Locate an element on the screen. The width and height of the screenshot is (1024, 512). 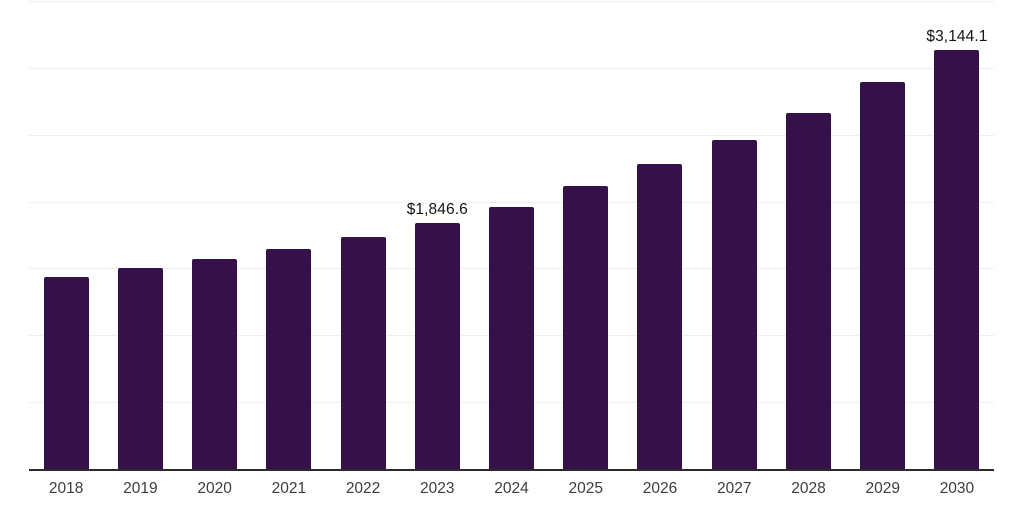
x-tick-2019: 2019 is located at coordinates (140, 488).